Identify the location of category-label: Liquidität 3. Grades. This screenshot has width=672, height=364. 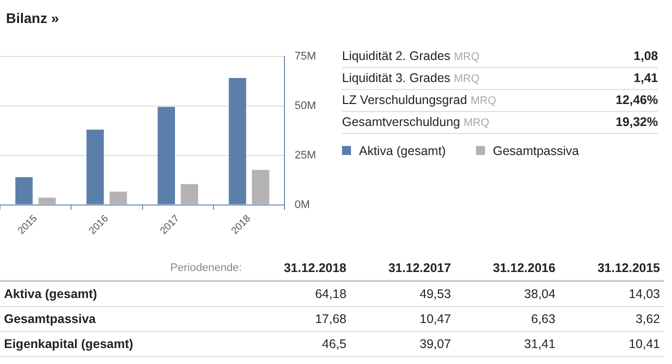
(396, 78).